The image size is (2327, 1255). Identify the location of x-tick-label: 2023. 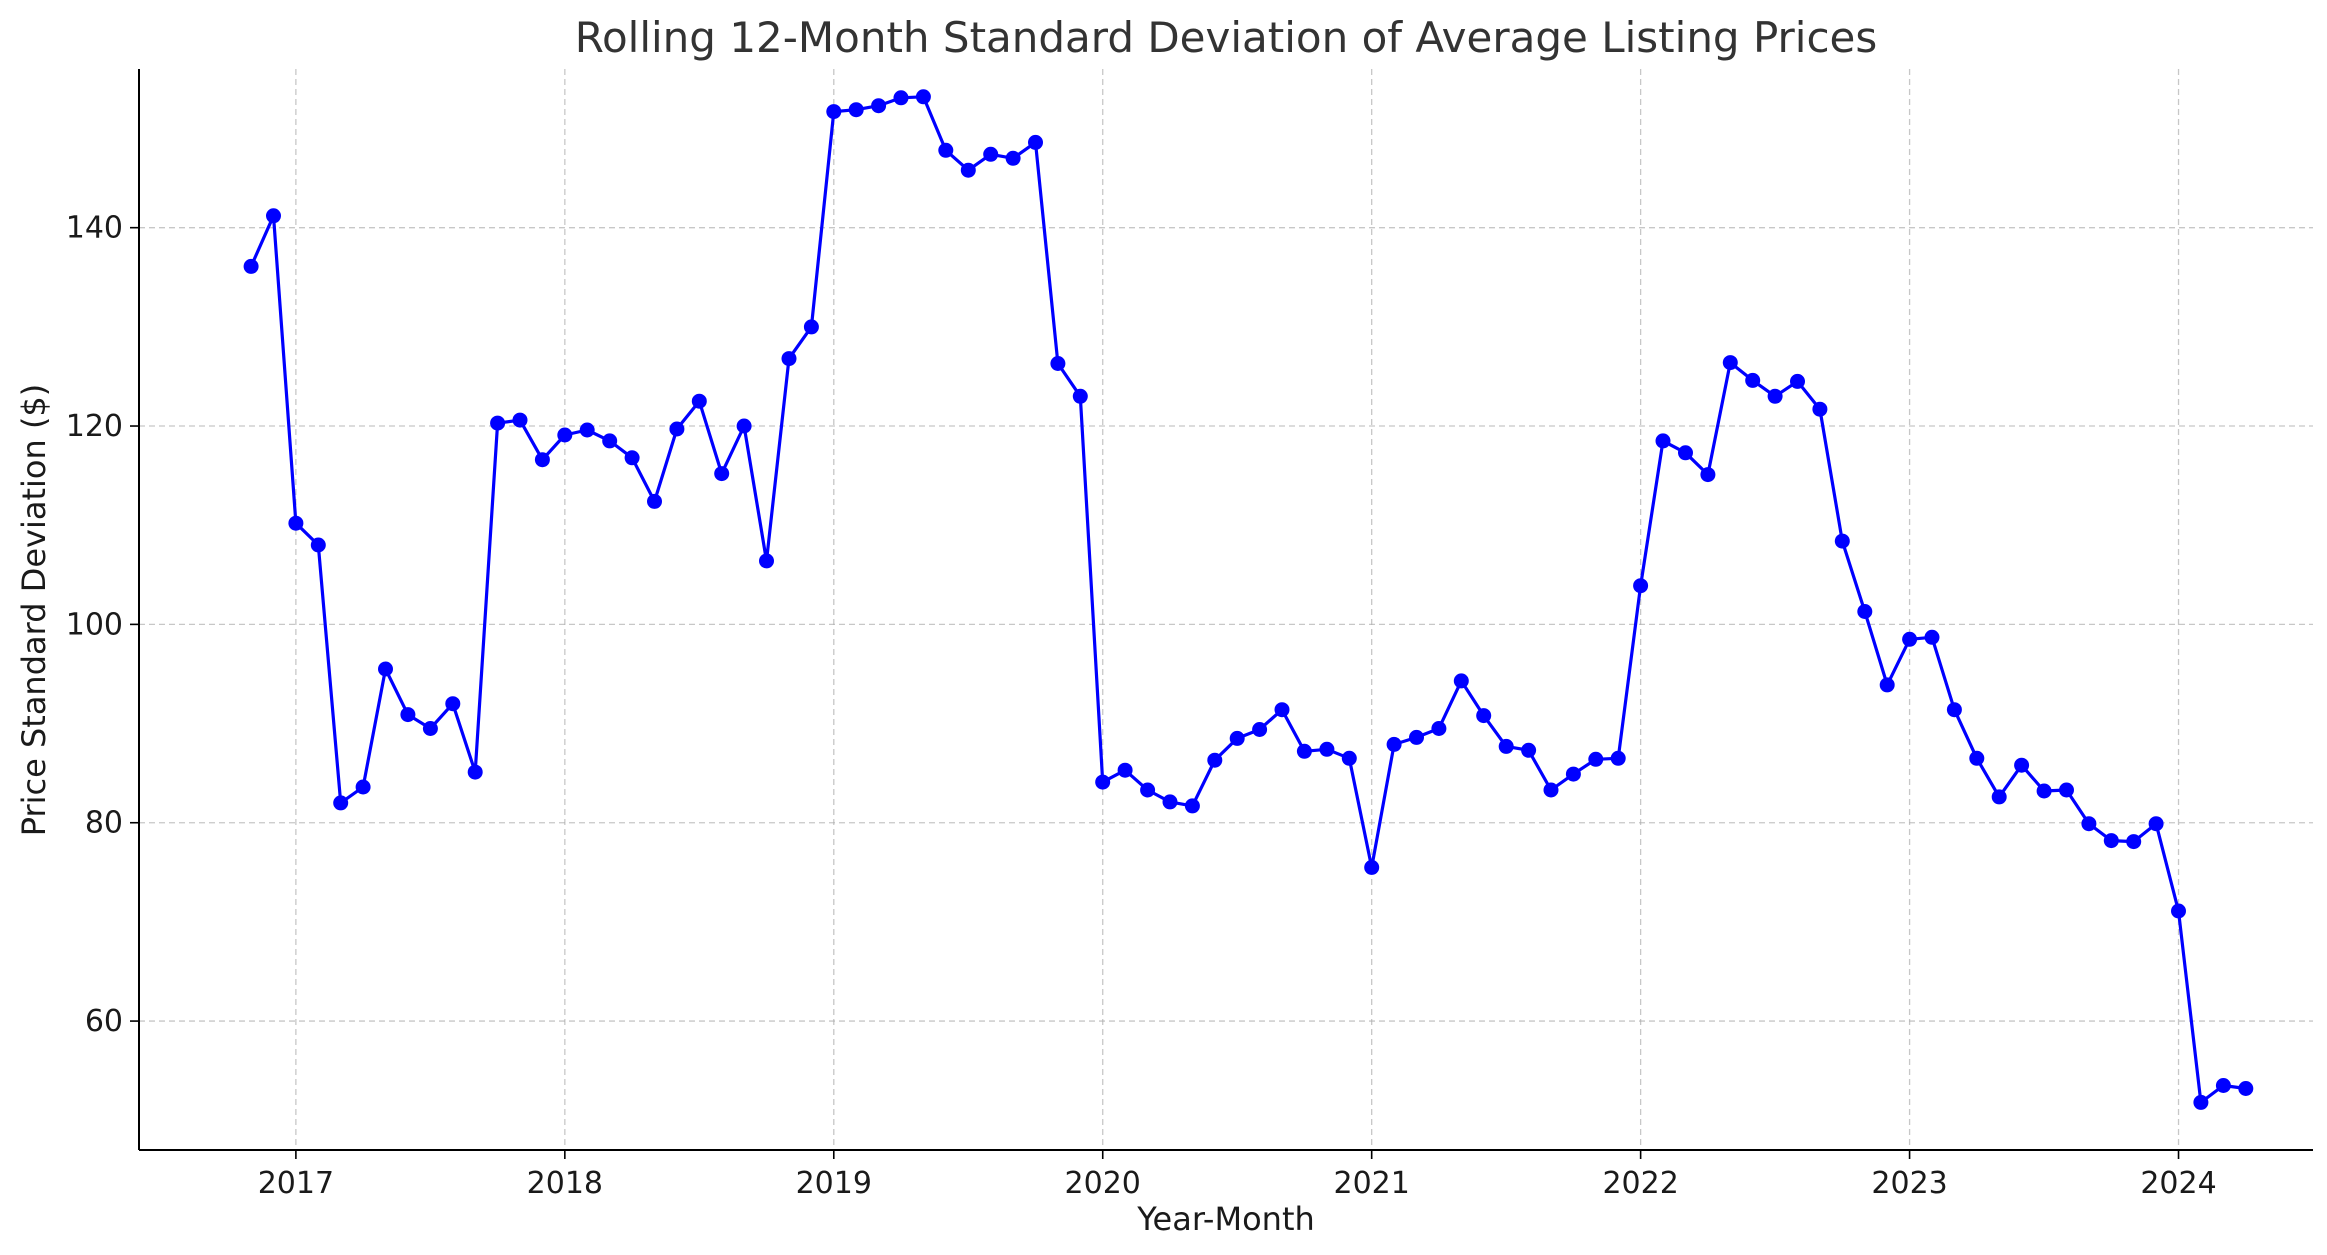
(1909, 1183).